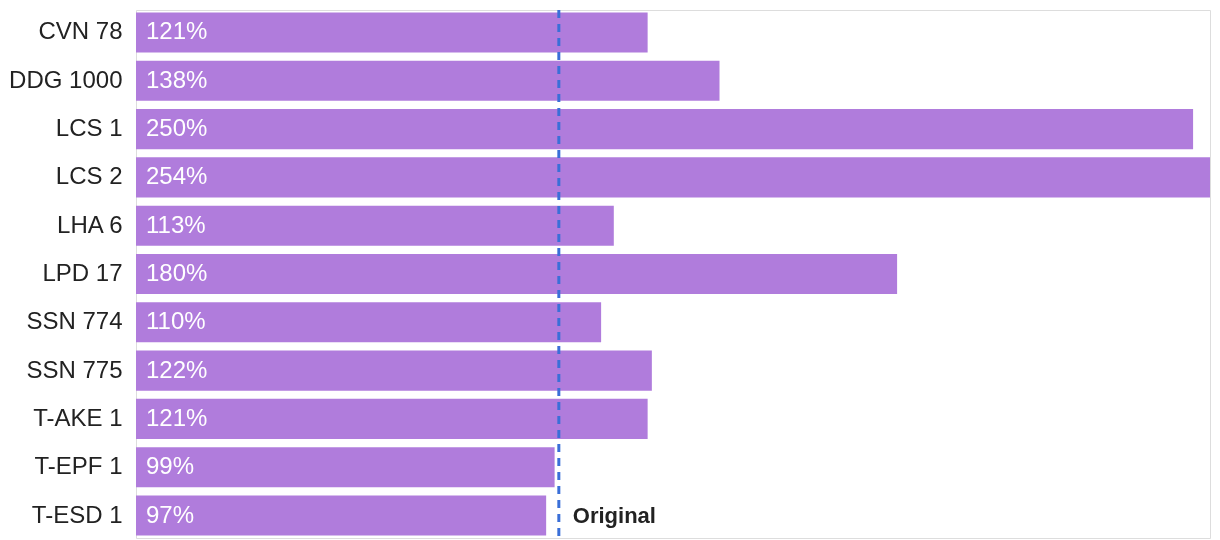 The image size is (1220, 540). What do you see at coordinates (177, 79) in the screenshot?
I see `data-label: 138%` at bounding box center [177, 79].